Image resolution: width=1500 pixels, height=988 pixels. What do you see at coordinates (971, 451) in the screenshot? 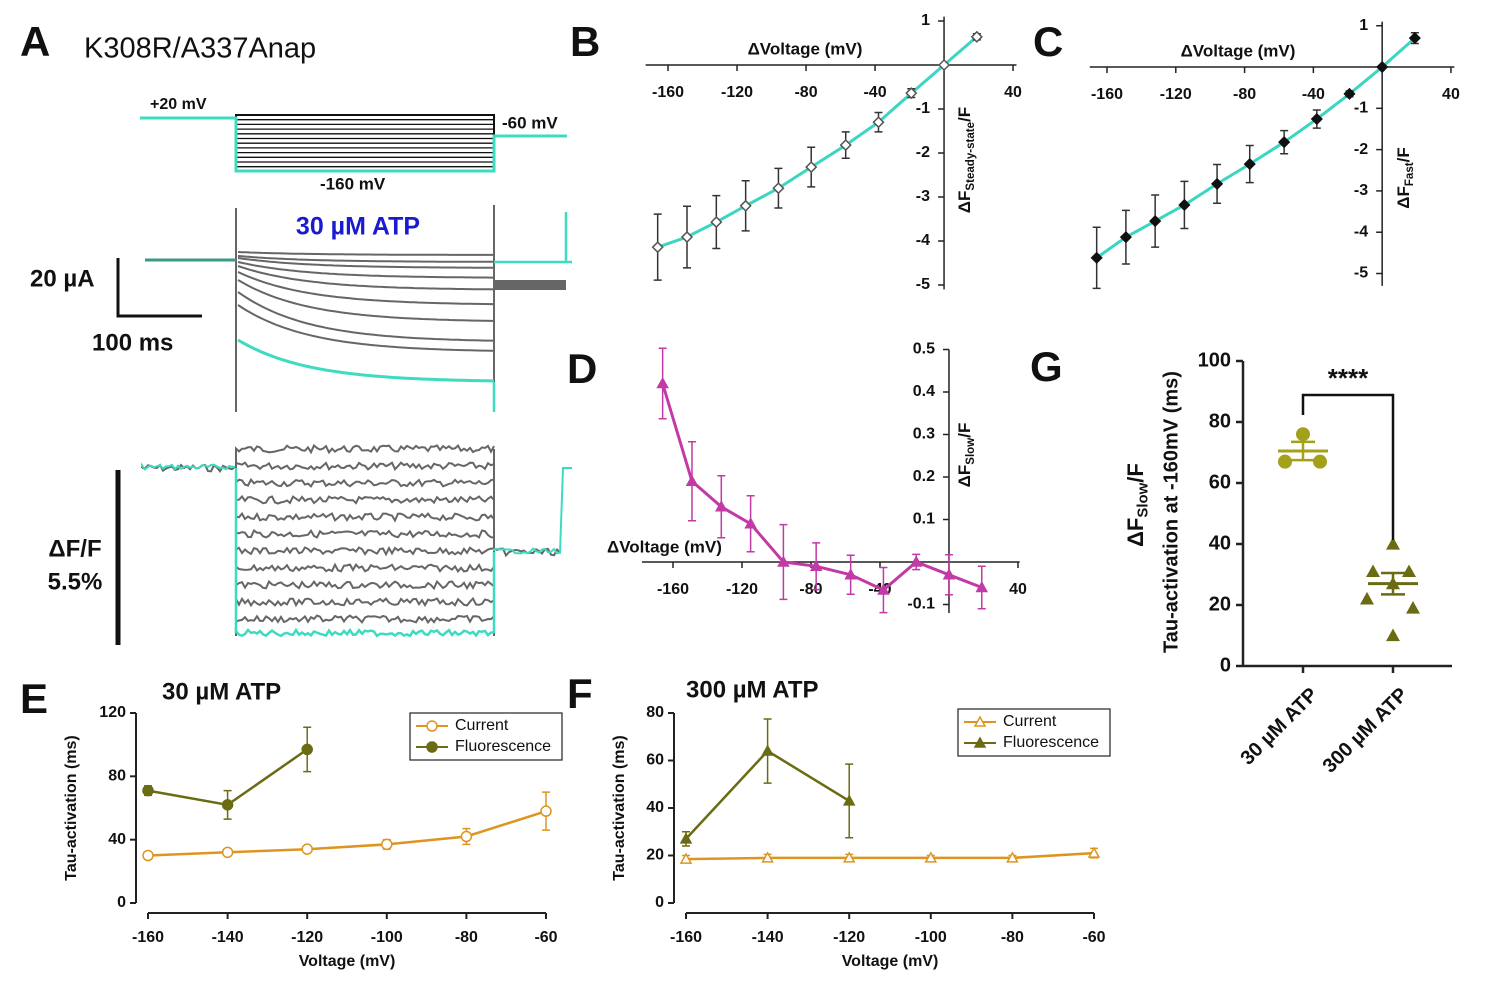
I see `y-axis-label-sub: Slow` at bounding box center [971, 451].